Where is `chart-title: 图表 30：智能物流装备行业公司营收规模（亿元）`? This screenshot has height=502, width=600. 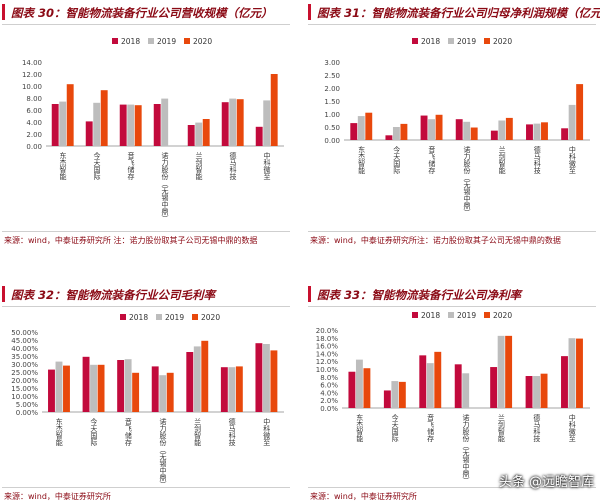
chart-title: 图表 30：智能物流装备行业公司营收规模（亿元） is located at coordinates (142, 13).